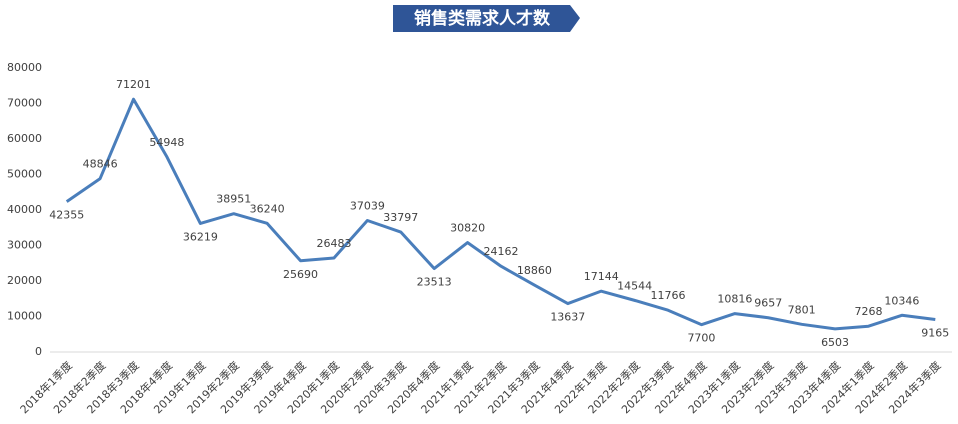 Image resolution: width=958 pixels, height=424 pixels. I want to click on data-label: 7268, so click(868, 311).